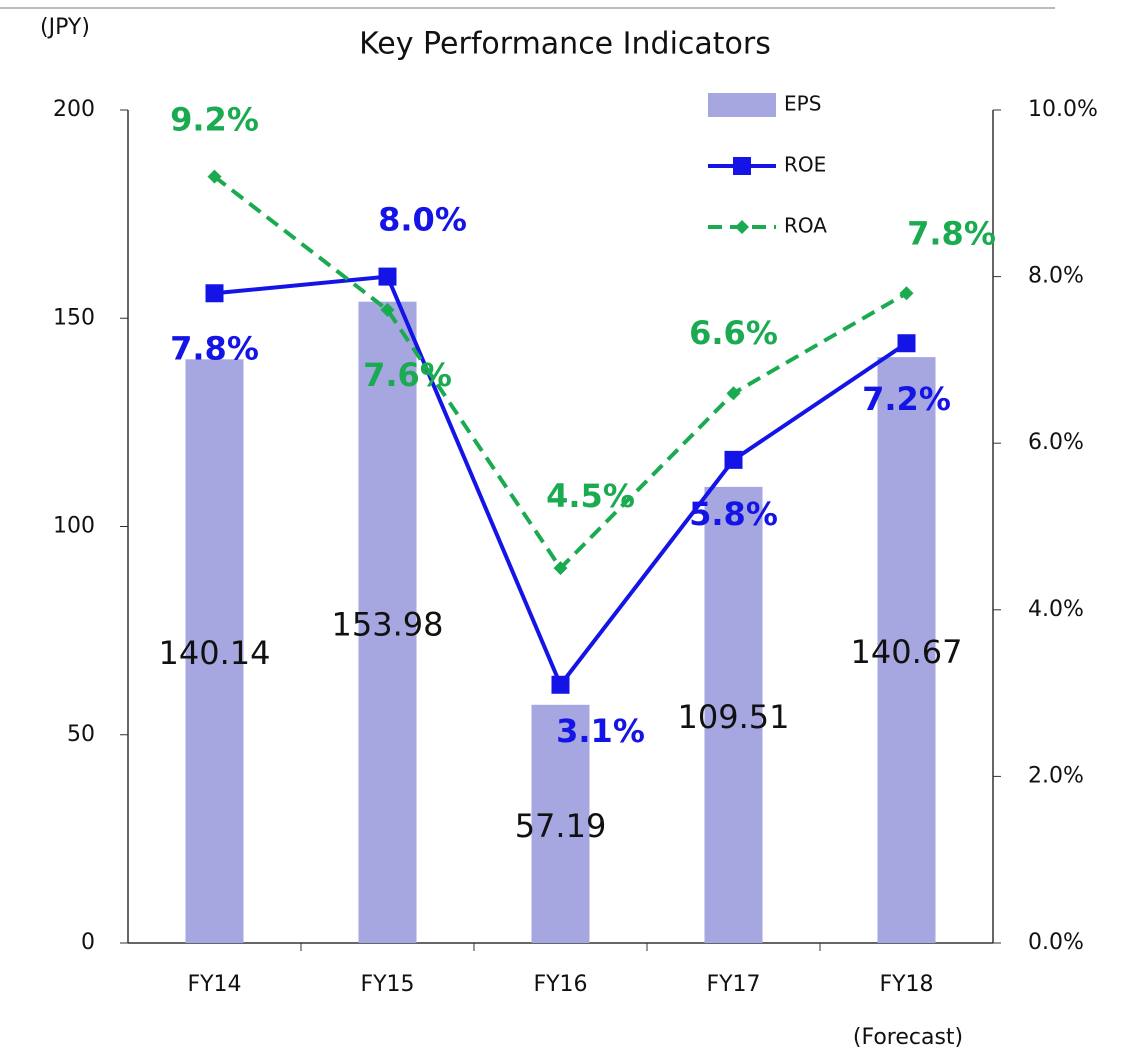  I want to click on x-tick-label: FY15, so click(387, 984).